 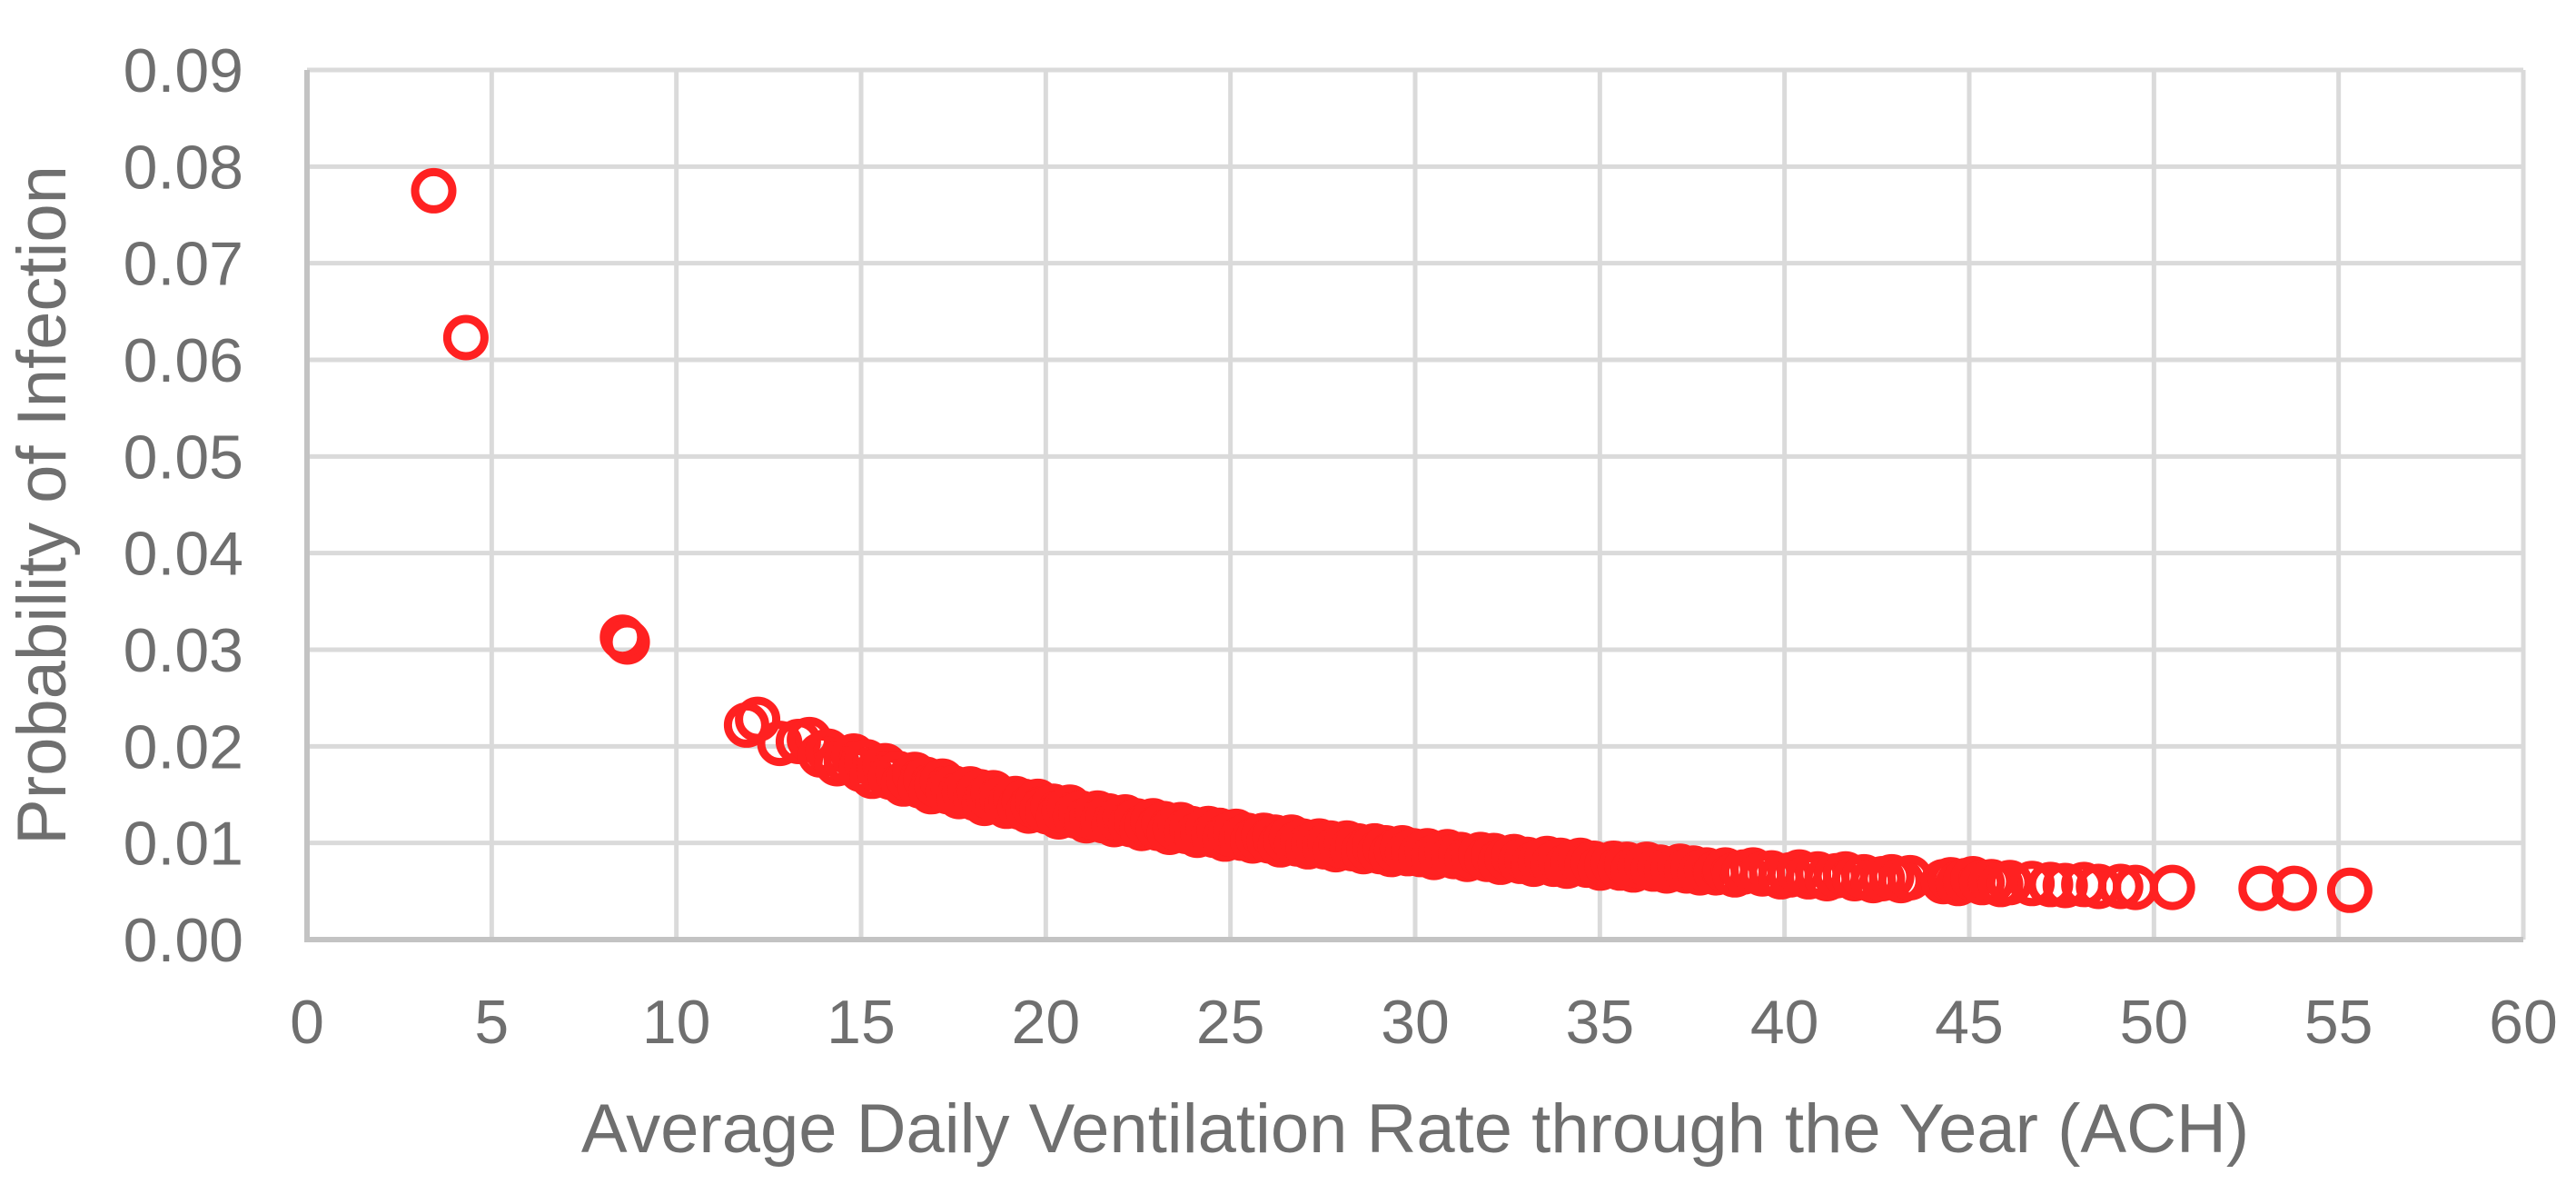 I want to click on y-tick-label: 0.03, so click(x=183, y=651).